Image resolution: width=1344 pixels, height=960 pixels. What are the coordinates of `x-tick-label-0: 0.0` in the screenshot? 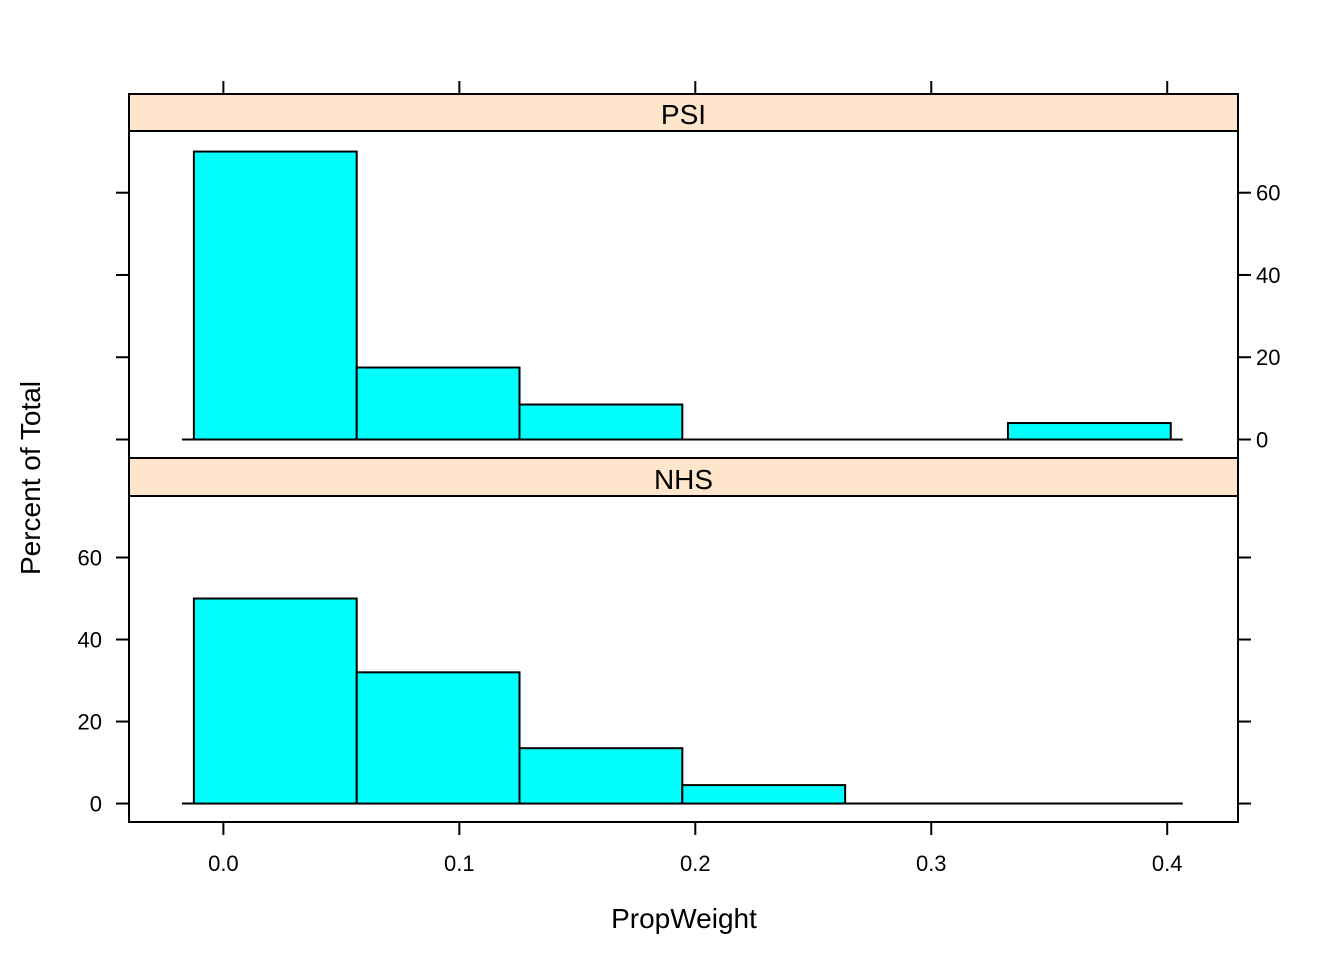 It's located at (223, 863).